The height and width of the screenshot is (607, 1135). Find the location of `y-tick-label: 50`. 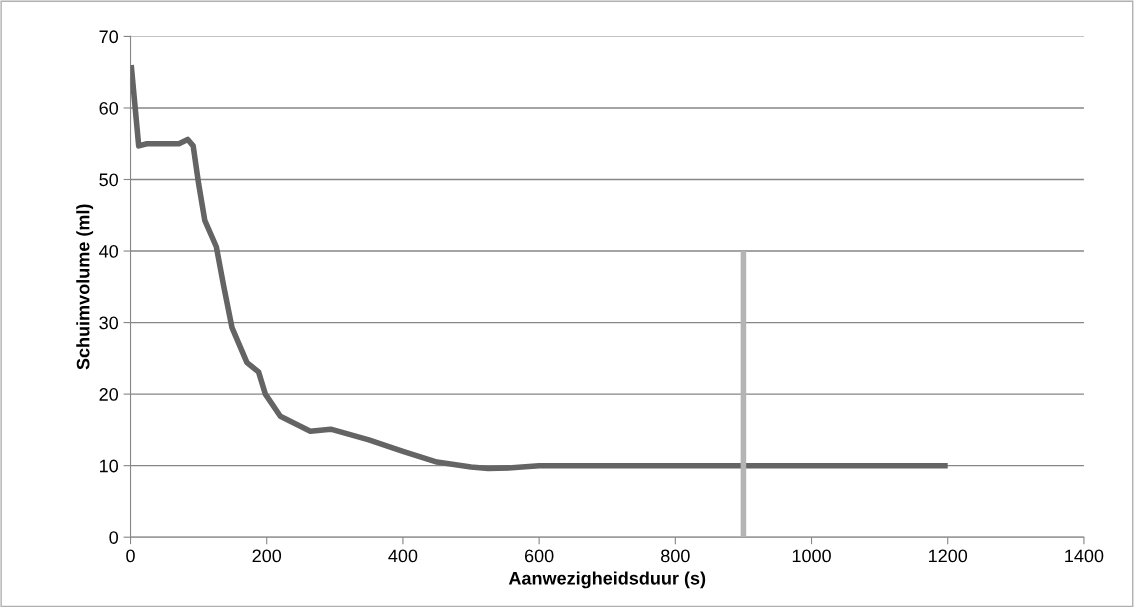

y-tick-label: 50 is located at coordinates (109, 180).